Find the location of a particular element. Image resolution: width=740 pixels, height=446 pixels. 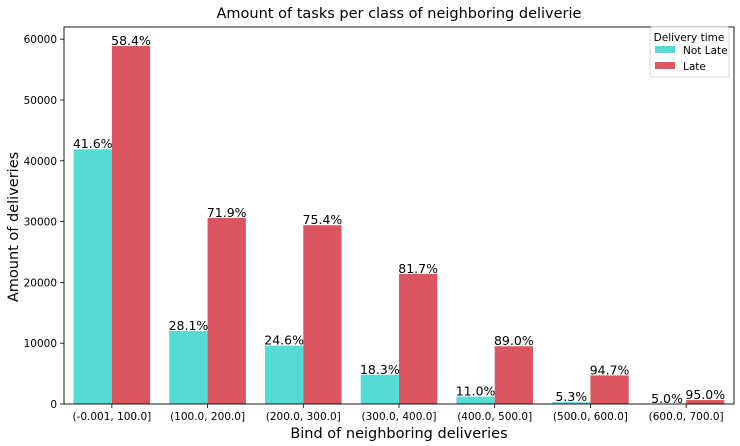

bar-data-label: 94.7% is located at coordinates (610, 369).